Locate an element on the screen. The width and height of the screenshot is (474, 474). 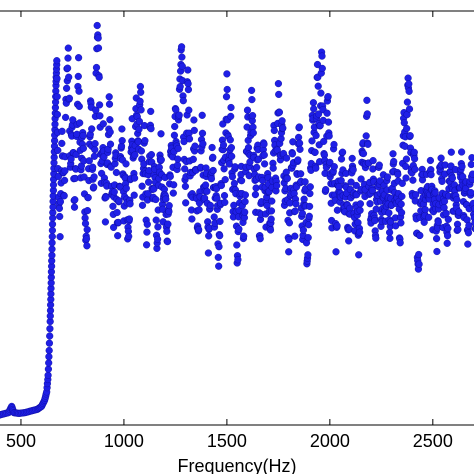
x-axis-label: Frequency(Hz) is located at coordinates (236, 465).